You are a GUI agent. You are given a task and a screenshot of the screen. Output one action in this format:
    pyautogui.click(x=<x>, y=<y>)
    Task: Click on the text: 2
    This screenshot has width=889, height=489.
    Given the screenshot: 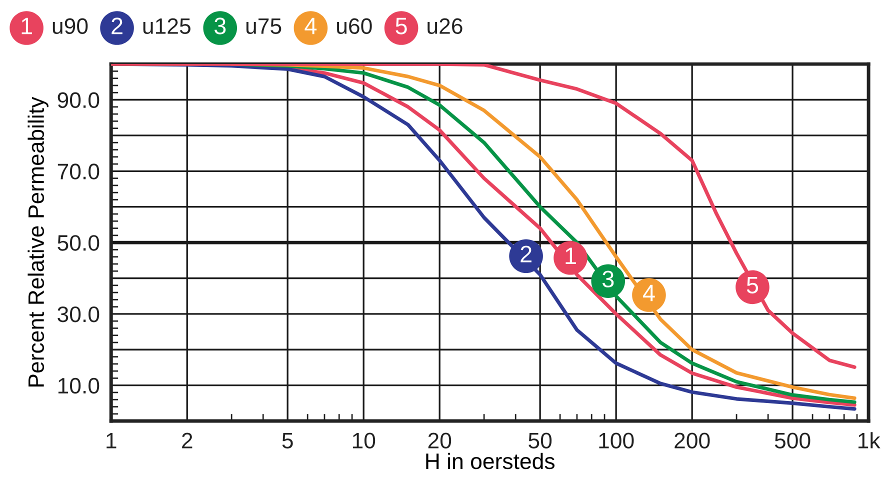 What is the action you would take?
    pyautogui.click(x=117, y=26)
    